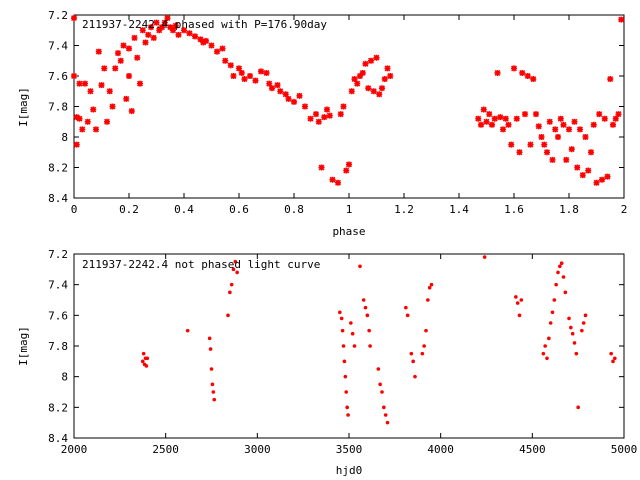 This screenshot has width=640, height=480. Describe the element at coordinates (459, 209) in the screenshot. I see `x-tick-label: 1.4` at that location.